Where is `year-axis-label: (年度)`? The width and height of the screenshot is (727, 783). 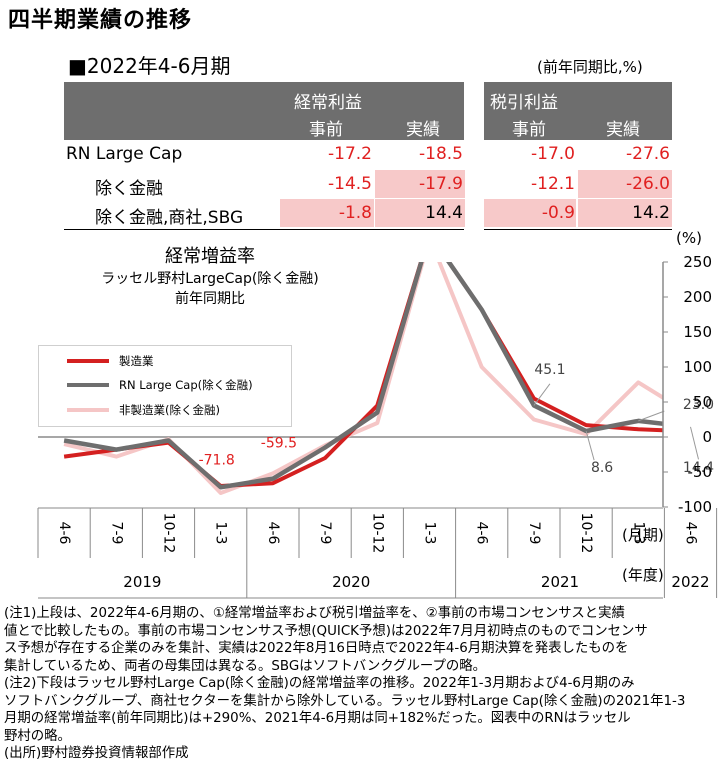 year-axis-label: (年度) is located at coordinates (643, 575).